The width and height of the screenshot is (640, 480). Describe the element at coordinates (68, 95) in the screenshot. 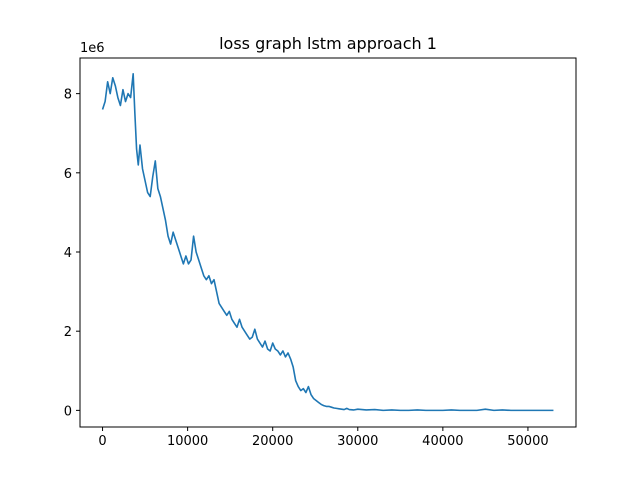

I see `y-tick-label: 8` at that location.